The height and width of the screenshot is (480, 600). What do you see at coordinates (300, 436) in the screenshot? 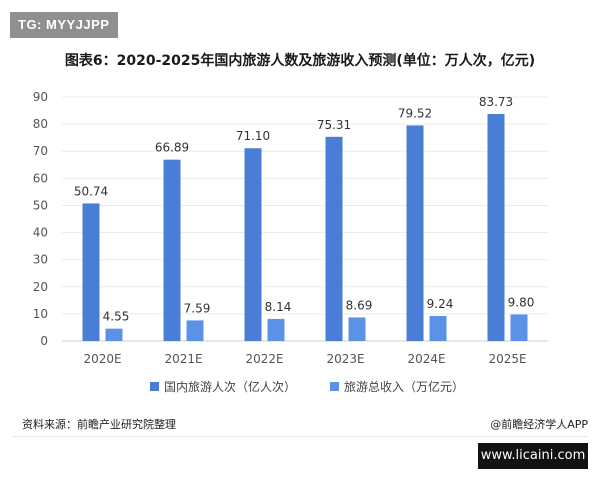
I see `footer-divider` at bounding box center [300, 436].